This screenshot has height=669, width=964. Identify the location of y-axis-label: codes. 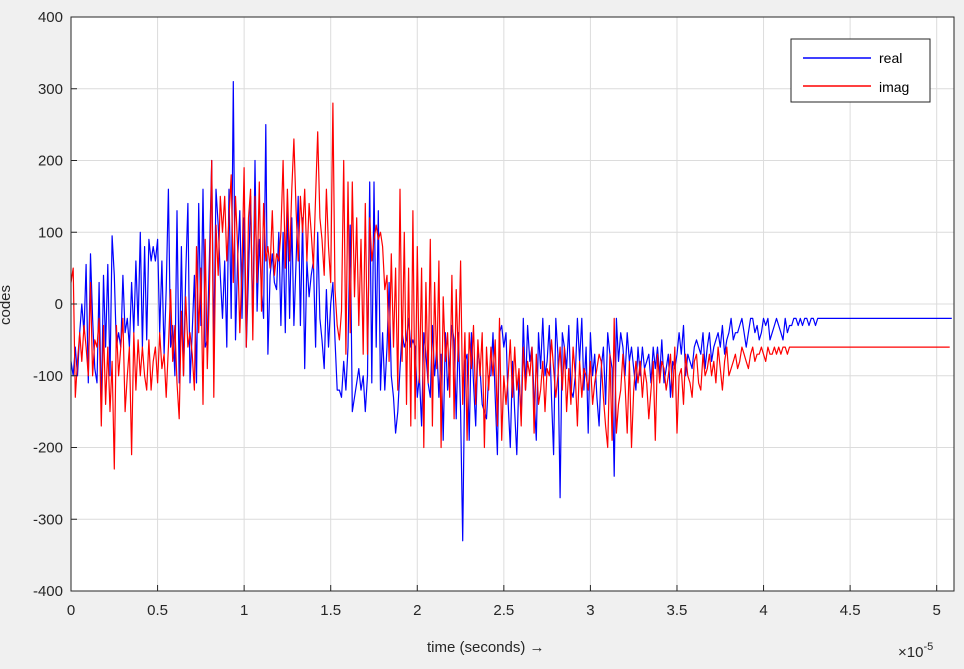
(7, 305).